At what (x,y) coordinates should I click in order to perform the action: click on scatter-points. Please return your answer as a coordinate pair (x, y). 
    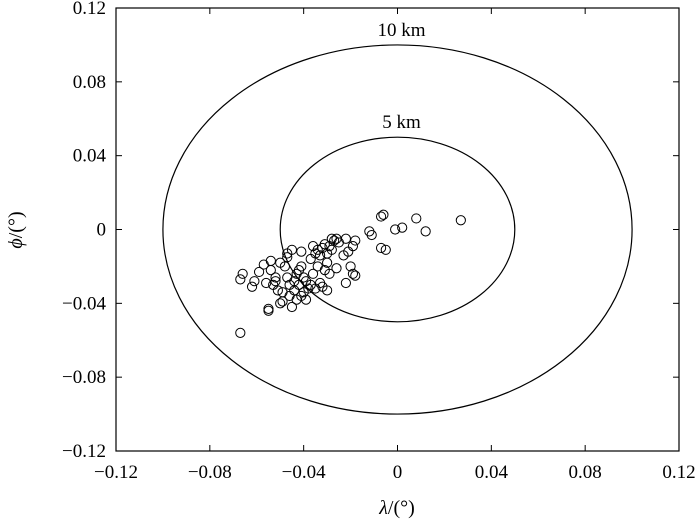
    Looking at the image, I should click on (350, 273).